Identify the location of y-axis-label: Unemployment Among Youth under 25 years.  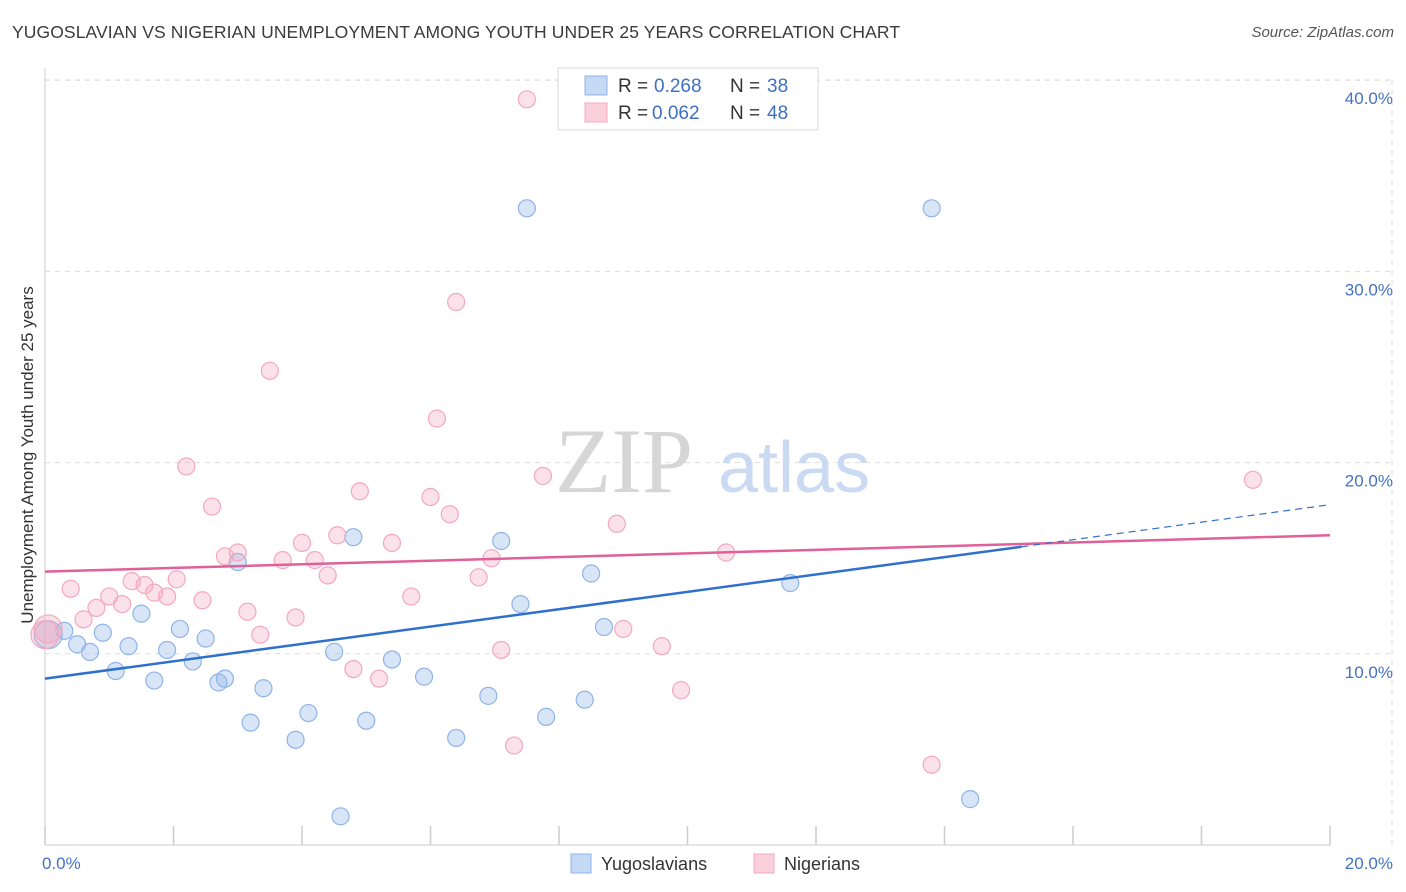
(27, 454).